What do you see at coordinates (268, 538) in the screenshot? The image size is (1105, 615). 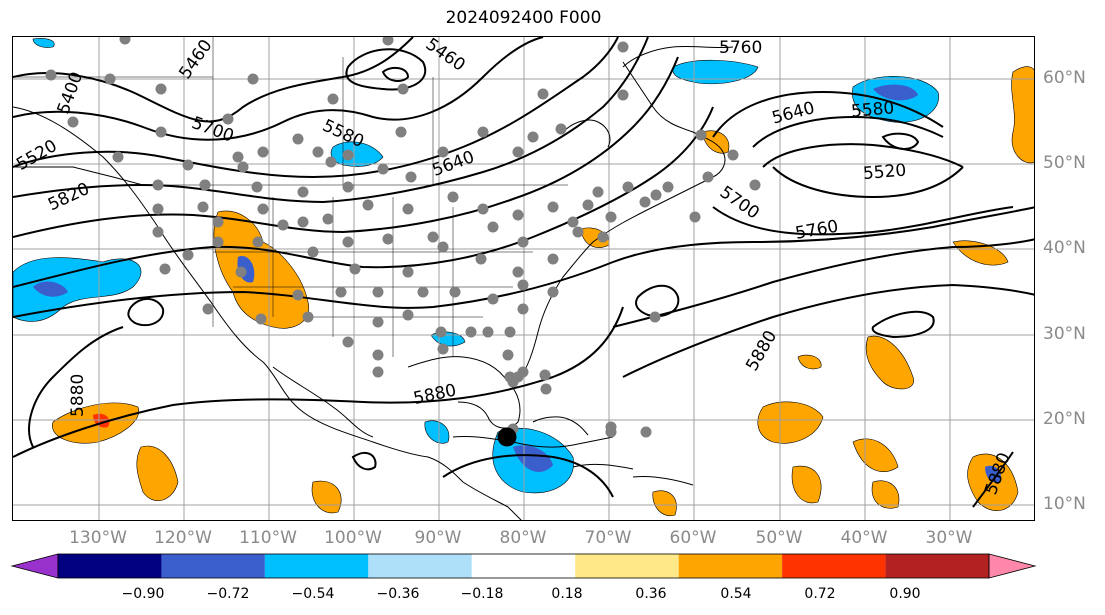 I see `lon-label-110w: 110°W` at bounding box center [268, 538].